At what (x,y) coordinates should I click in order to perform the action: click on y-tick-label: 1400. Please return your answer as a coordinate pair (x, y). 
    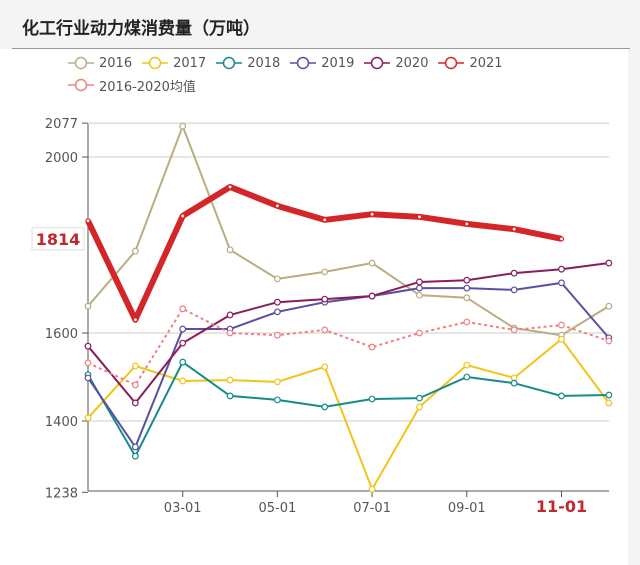
    Looking at the image, I should click on (61, 422).